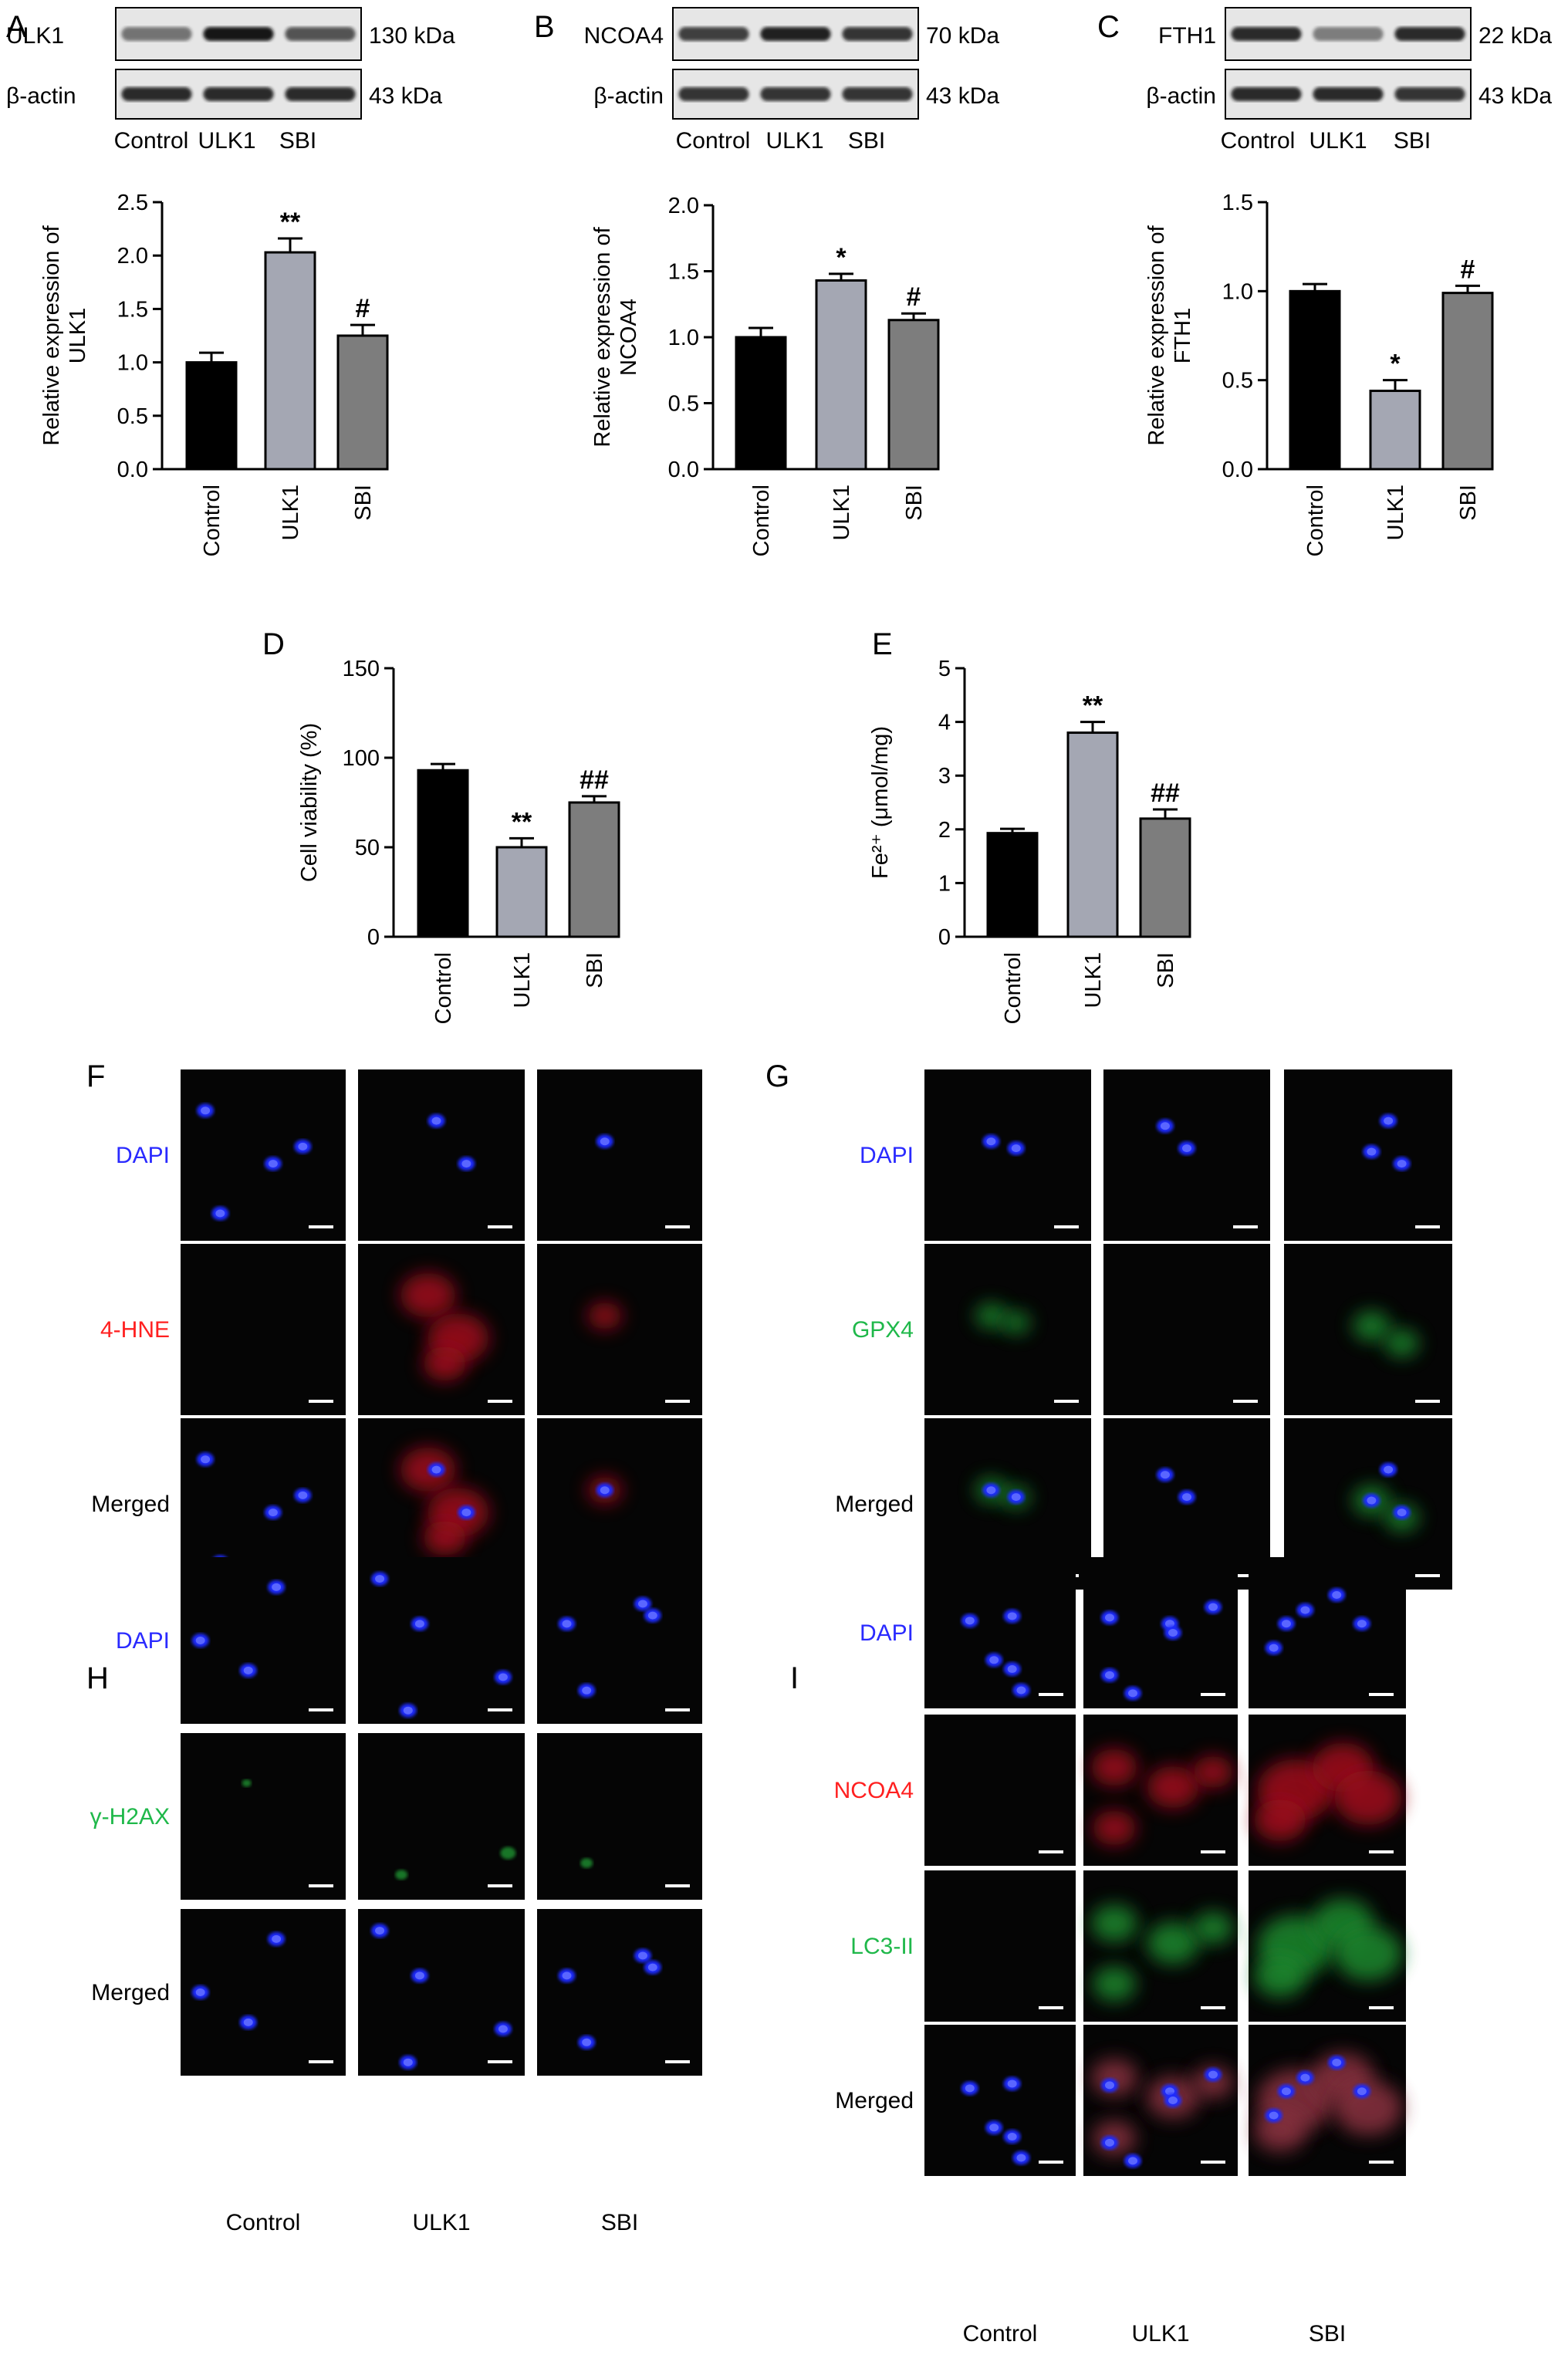 The height and width of the screenshot is (2355, 1568). I want to click on column-label-sbi: SBI, so click(1327, 2334).